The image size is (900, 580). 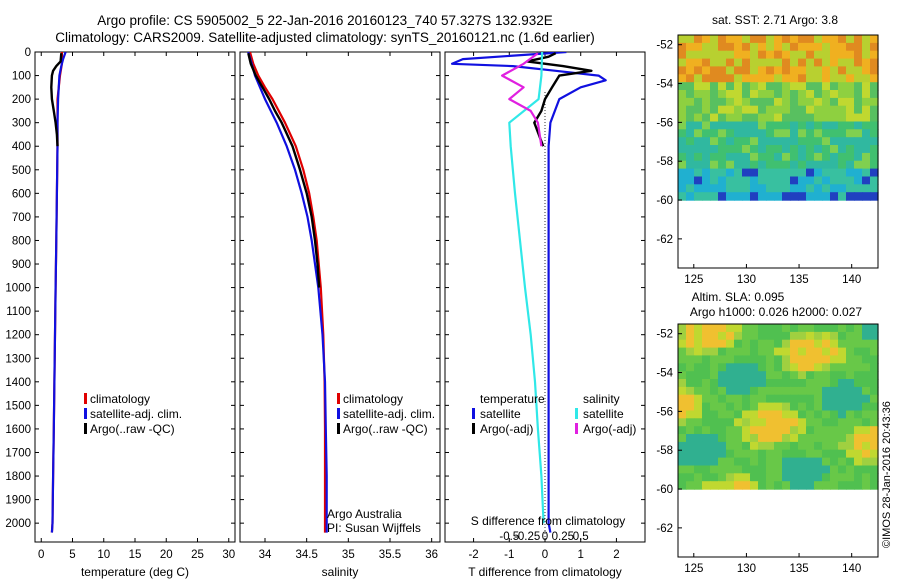 What do you see at coordinates (776, 312) in the screenshot?
I see `sla-map-title-line2: Argo h1000: 0.026 h2000: 0.027` at bounding box center [776, 312].